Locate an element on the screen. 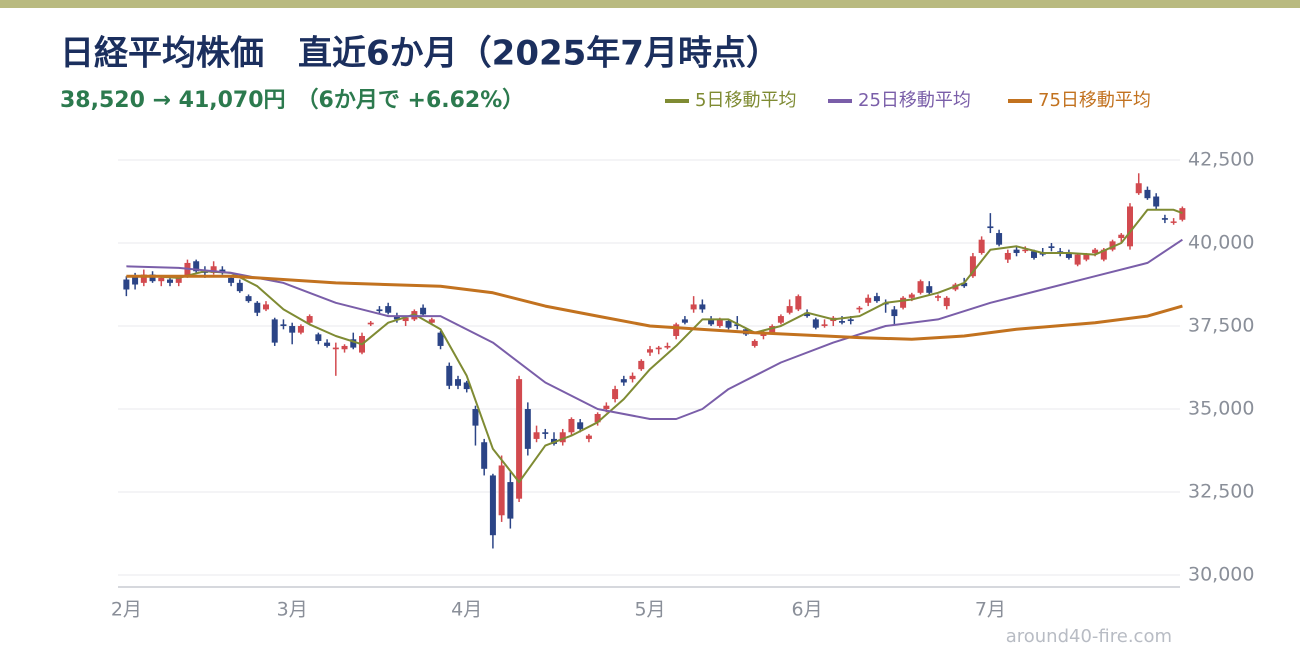 This screenshot has height=660, width=1300. y-tick-label: 37,500 is located at coordinates (1221, 326).